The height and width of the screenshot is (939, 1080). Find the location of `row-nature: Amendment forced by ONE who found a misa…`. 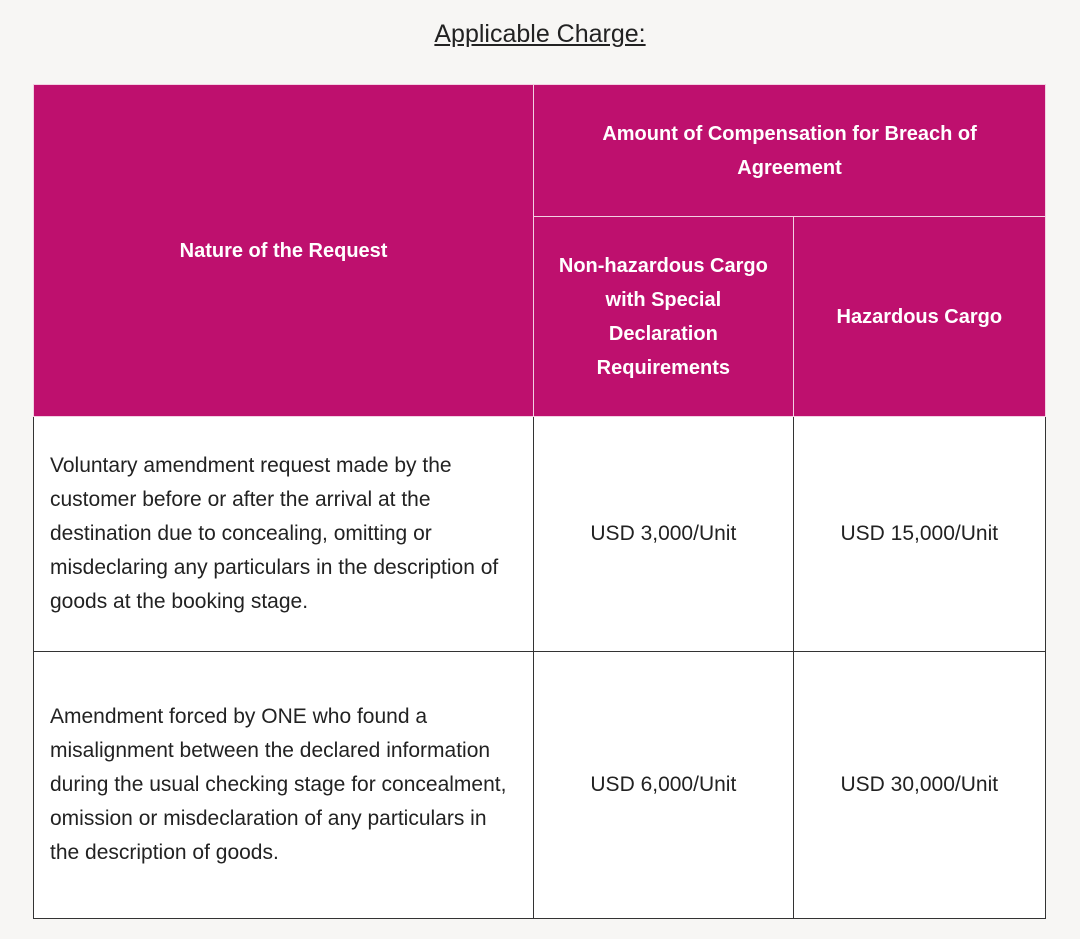

row-nature: Amendment forced by ONE who found a misa… is located at coordinates (283, 785).